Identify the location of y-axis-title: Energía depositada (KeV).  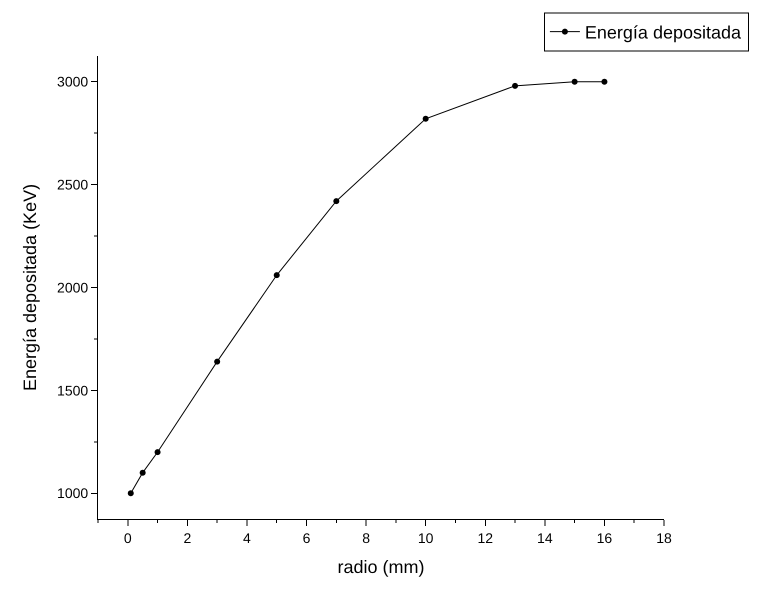
(30, 288).